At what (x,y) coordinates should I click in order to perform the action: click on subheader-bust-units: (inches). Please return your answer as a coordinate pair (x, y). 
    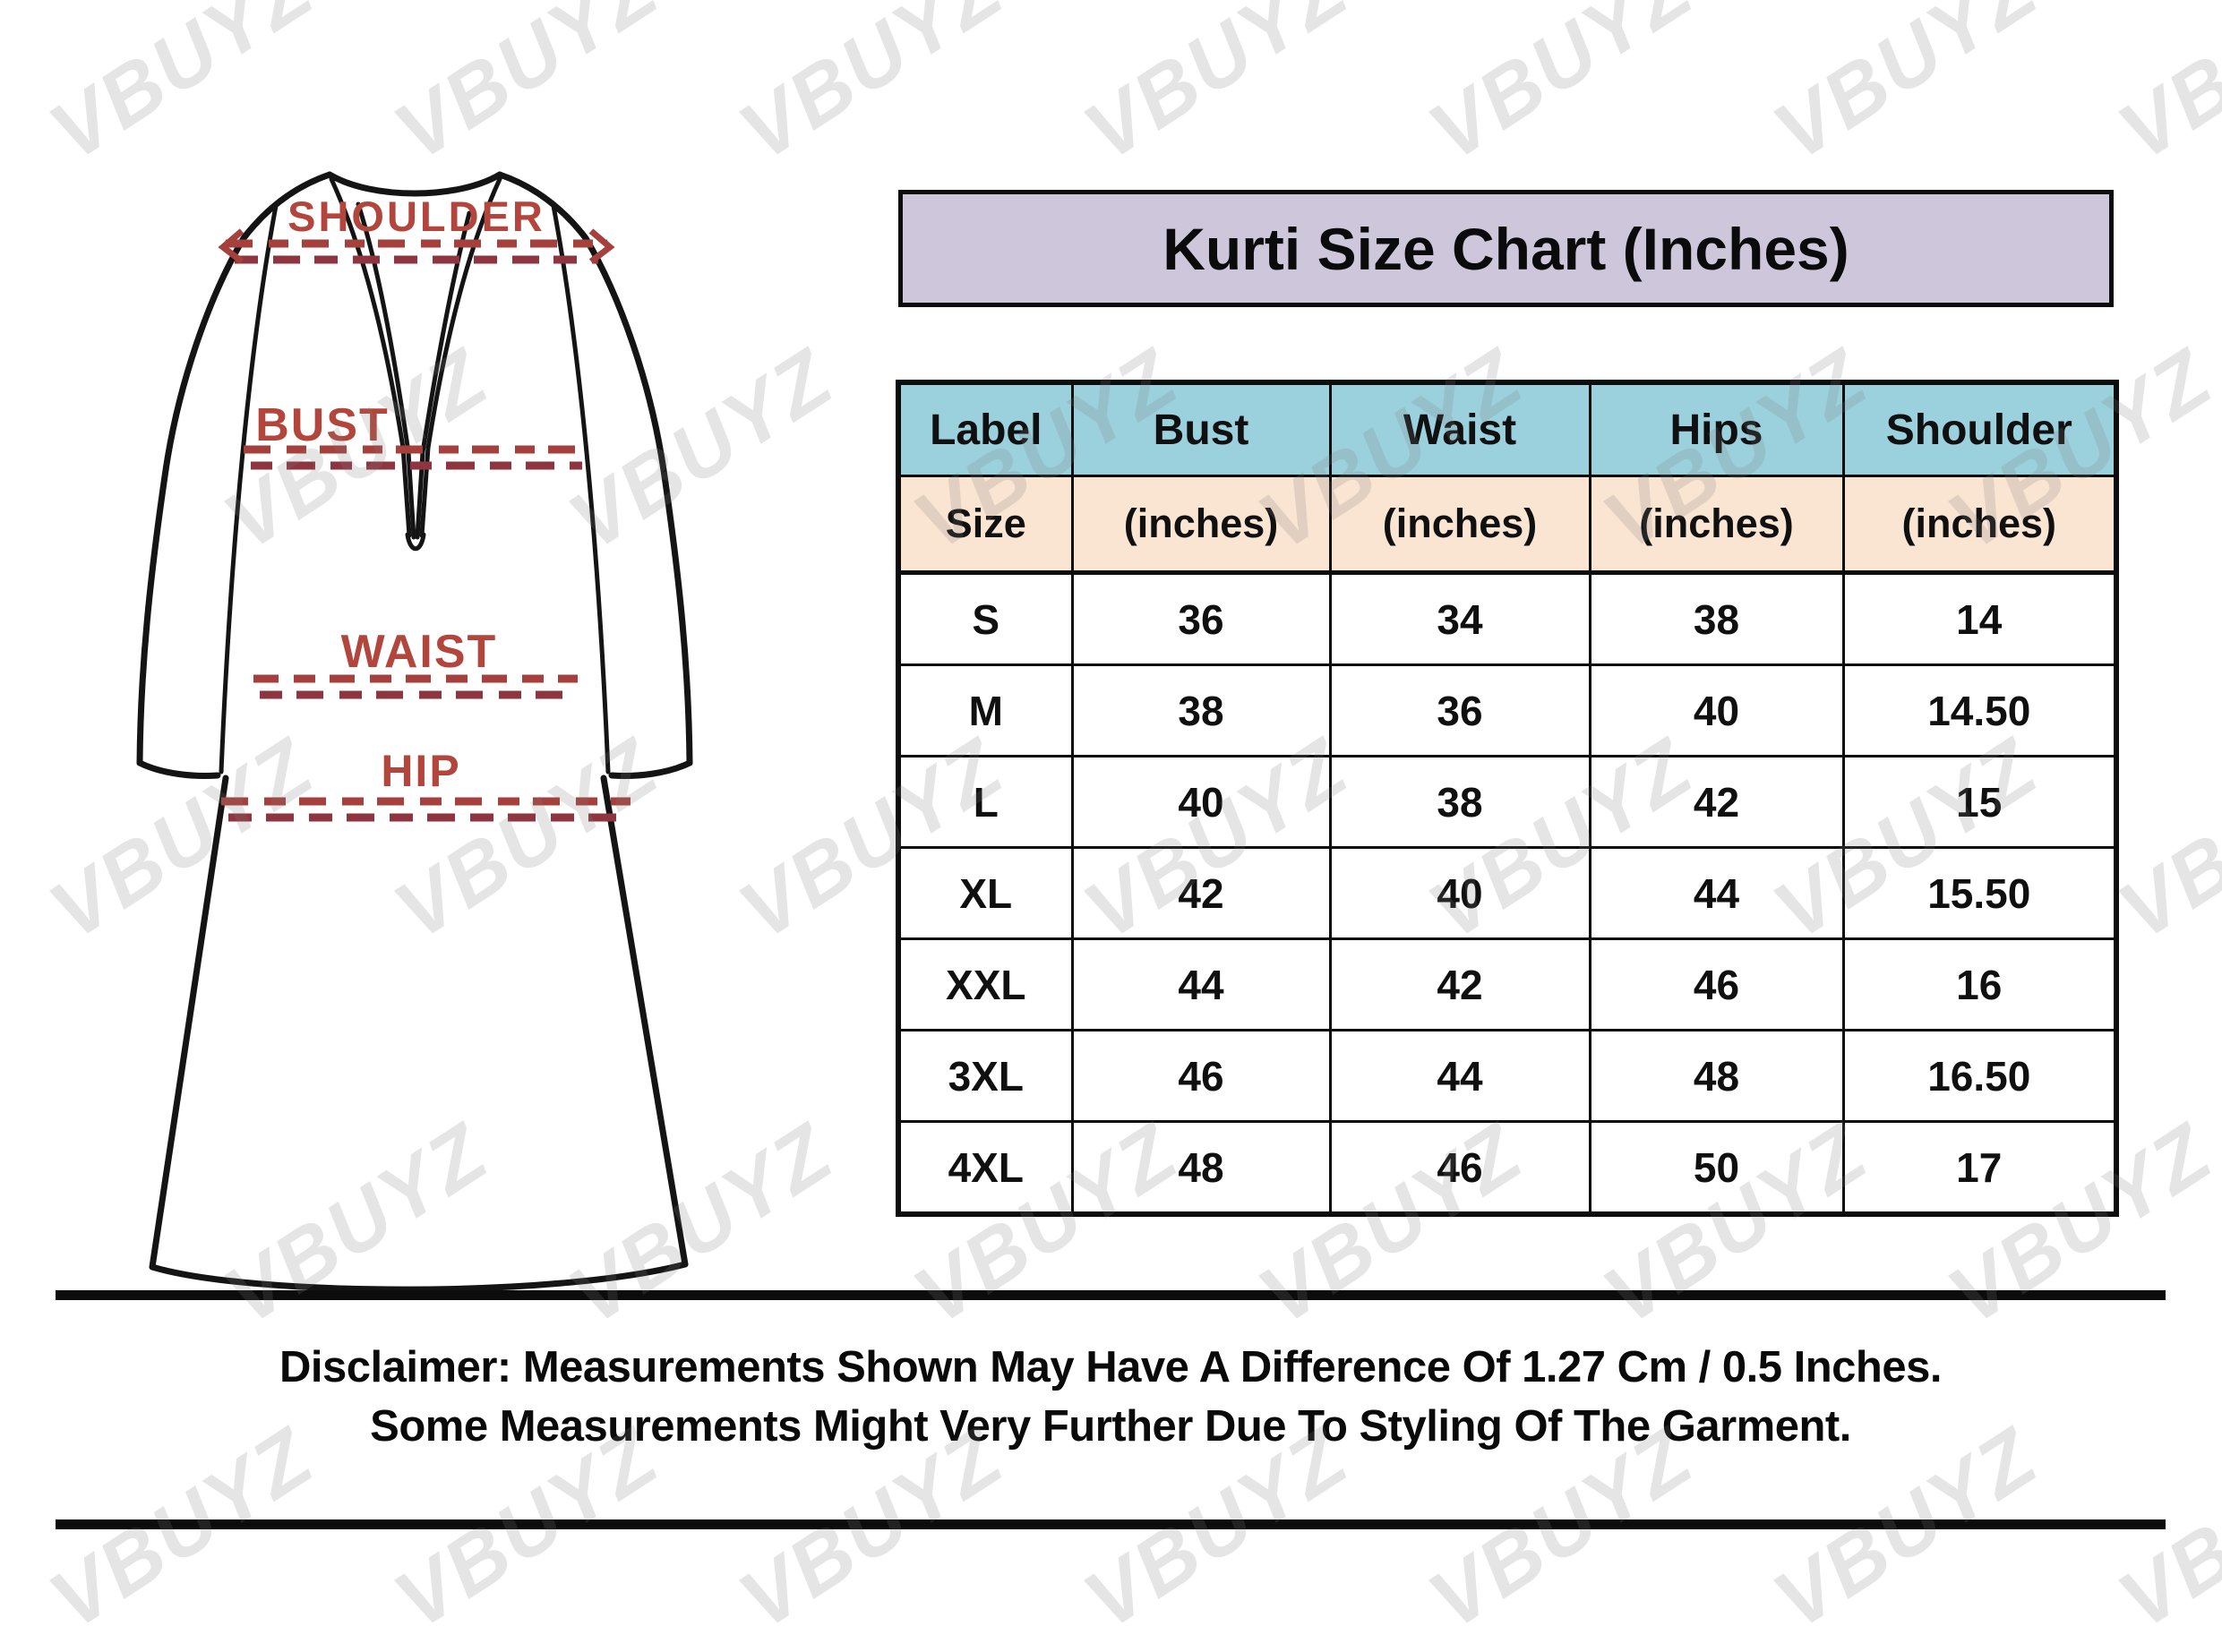
    Looking at the image, I should click on (1201, 525).